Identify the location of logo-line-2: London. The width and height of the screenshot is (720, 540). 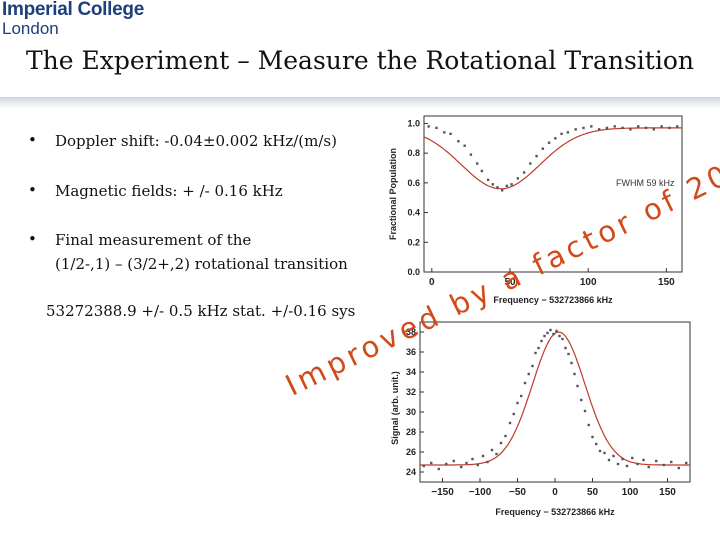
(30, 28).